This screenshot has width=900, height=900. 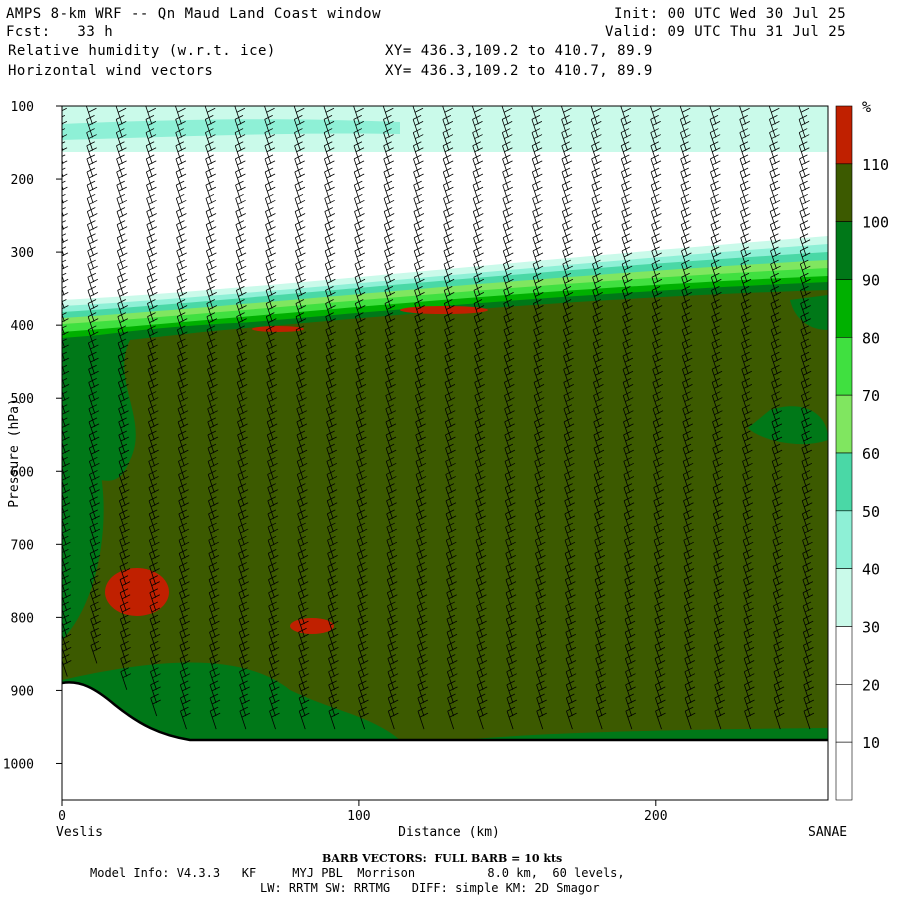 What do you see at coordinates (22, 618) in the screenshot?
I see `y-tick-label: 800` at bounding box center [22, 618].